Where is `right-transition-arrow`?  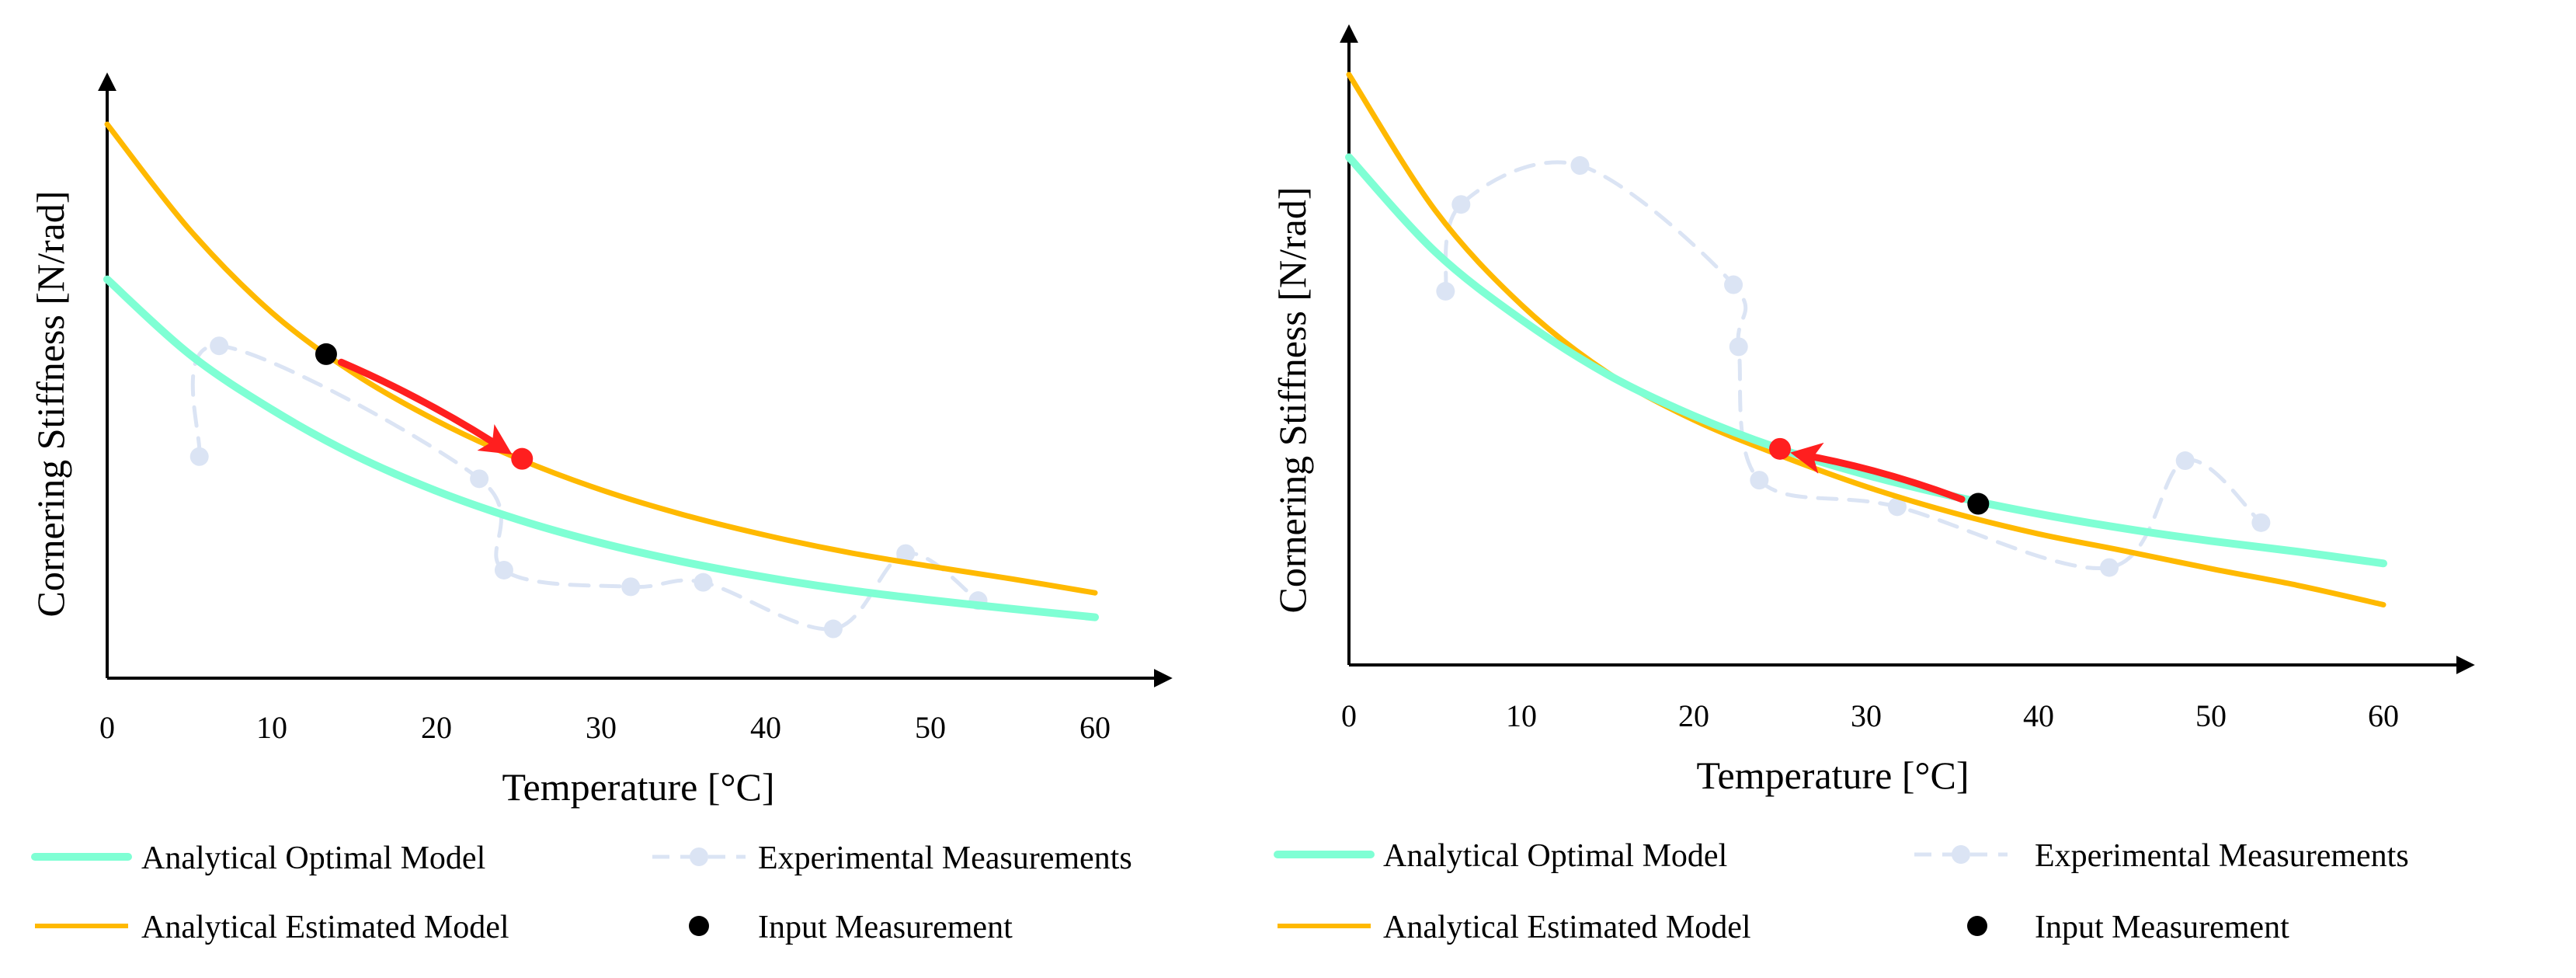 right-transition-arrow is located at coordinates (1878, 472).